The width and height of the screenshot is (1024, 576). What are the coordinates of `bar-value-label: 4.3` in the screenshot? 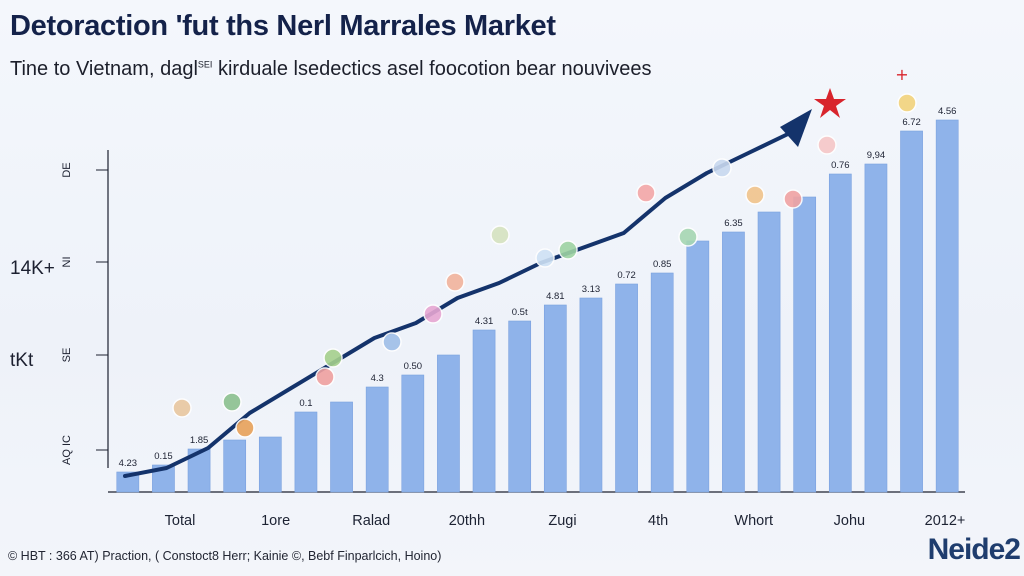 It's located at (377, 378).